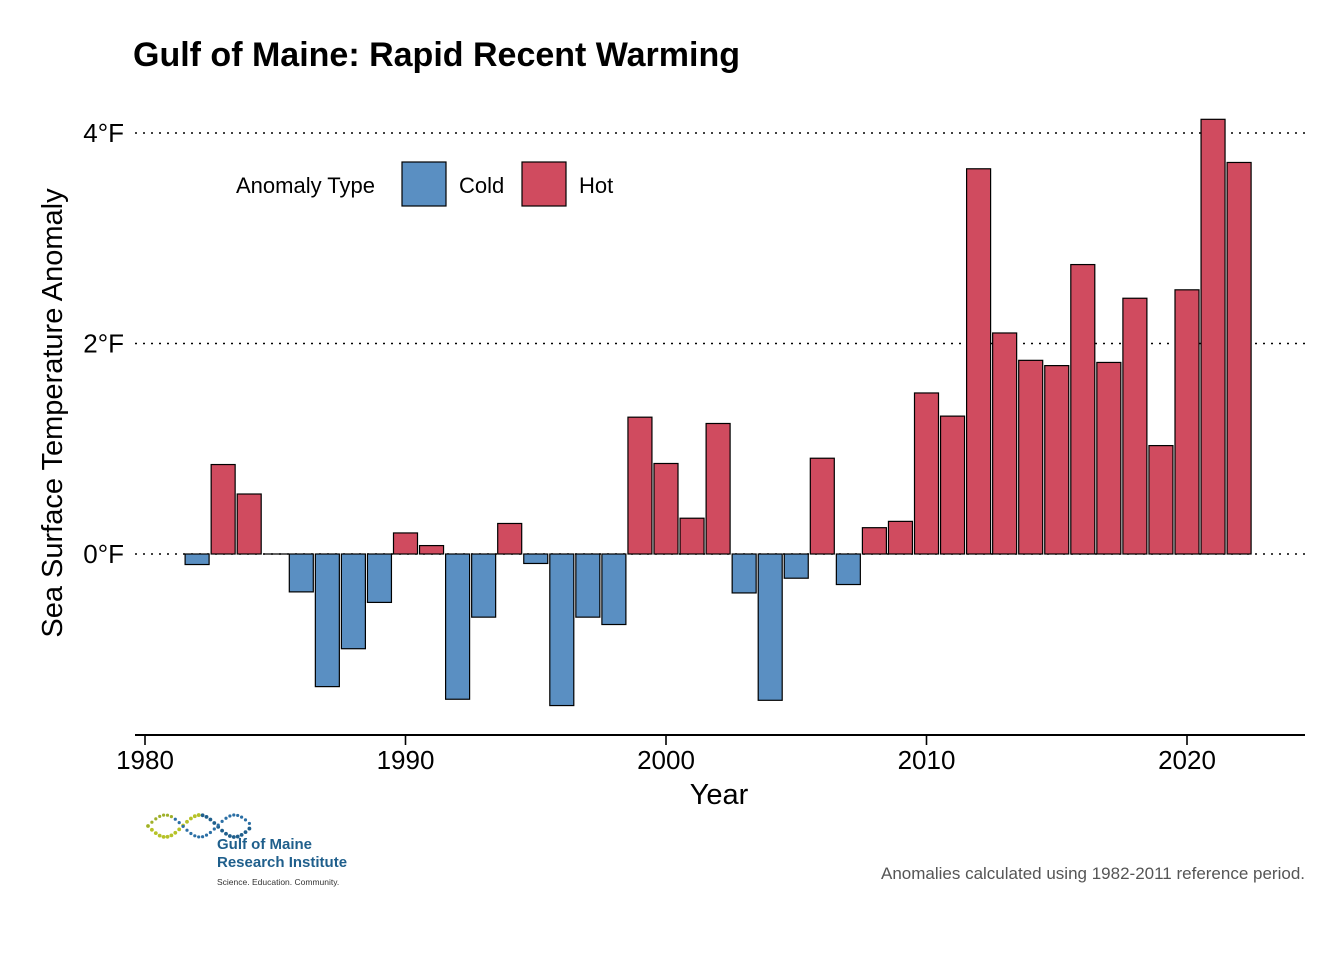 The image size is (1344, 960). Describe the element at coordinates (458, 626) in the screenshot. I see `bar-1992` at that location.